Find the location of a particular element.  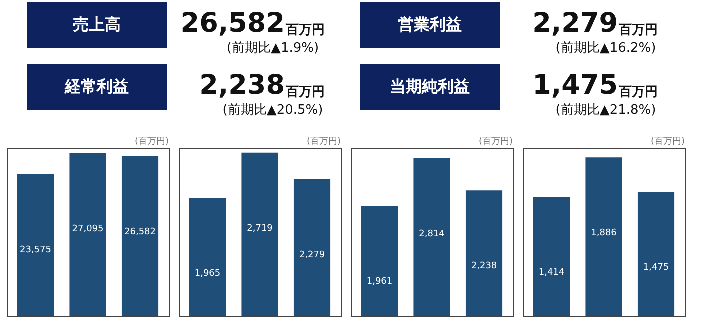

data-label: 23,575 is located at coordinates (36, 251).